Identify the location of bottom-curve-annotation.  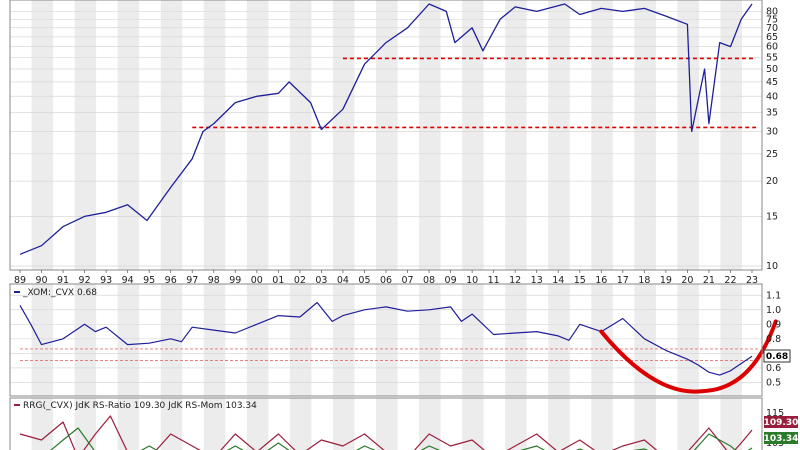
(688, 356).